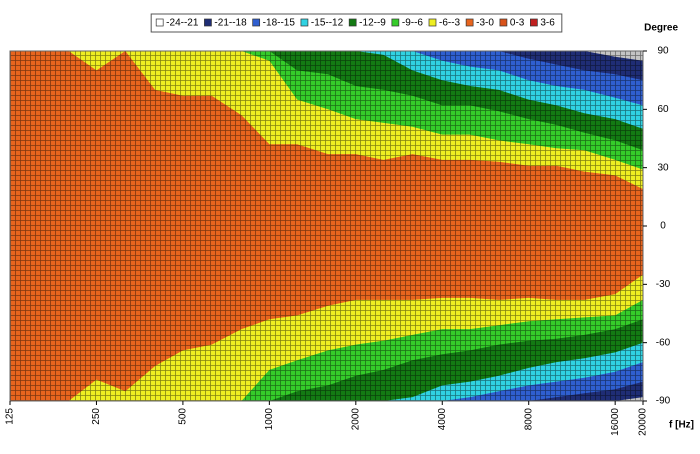 The image size is (700, 454). Describe the element at coordinates (663, 226) in the screenshot. I see `y-tick-label: 0` at that location.